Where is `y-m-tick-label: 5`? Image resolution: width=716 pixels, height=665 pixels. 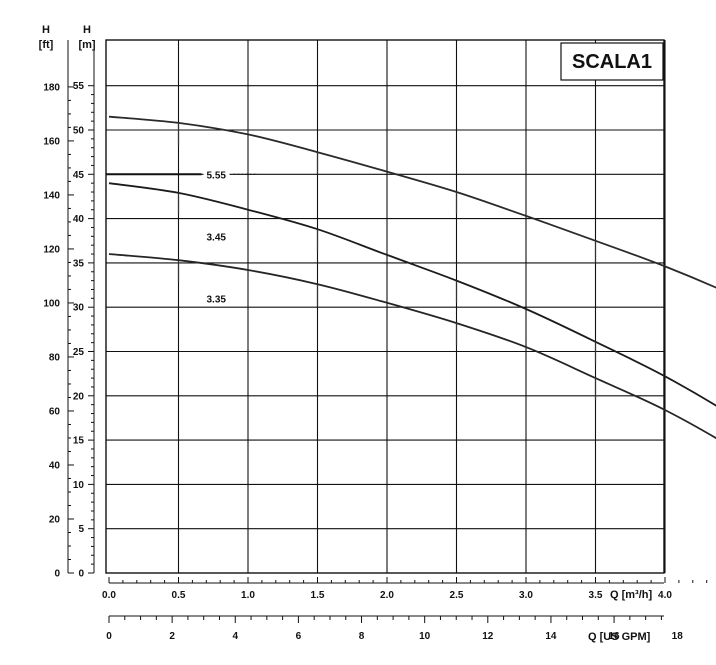 y-m-tick-label: 5 is located at coordinates (81, 529).